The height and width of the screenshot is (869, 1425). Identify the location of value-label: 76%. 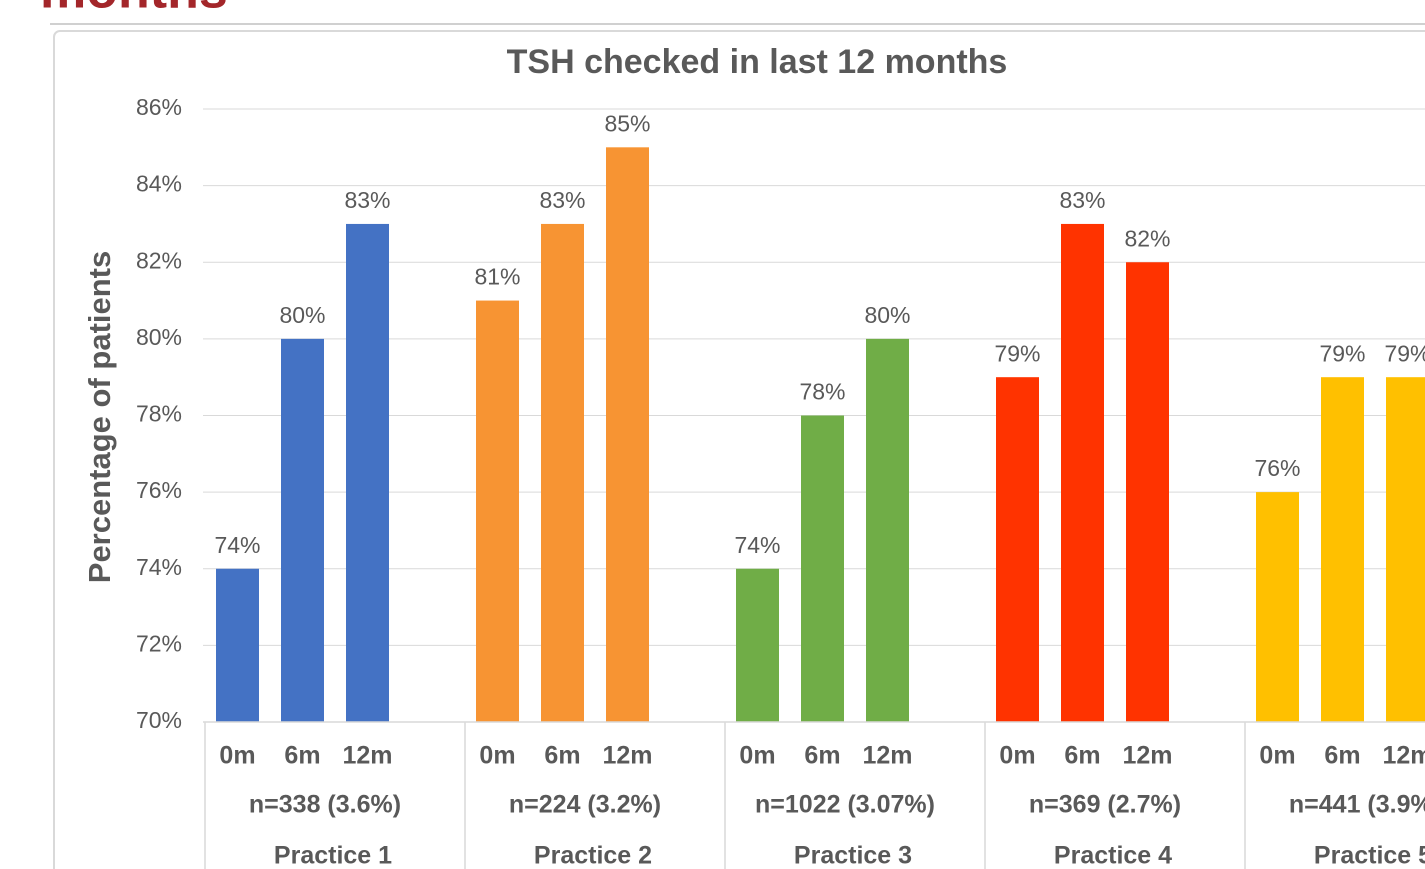
(1277, 468).